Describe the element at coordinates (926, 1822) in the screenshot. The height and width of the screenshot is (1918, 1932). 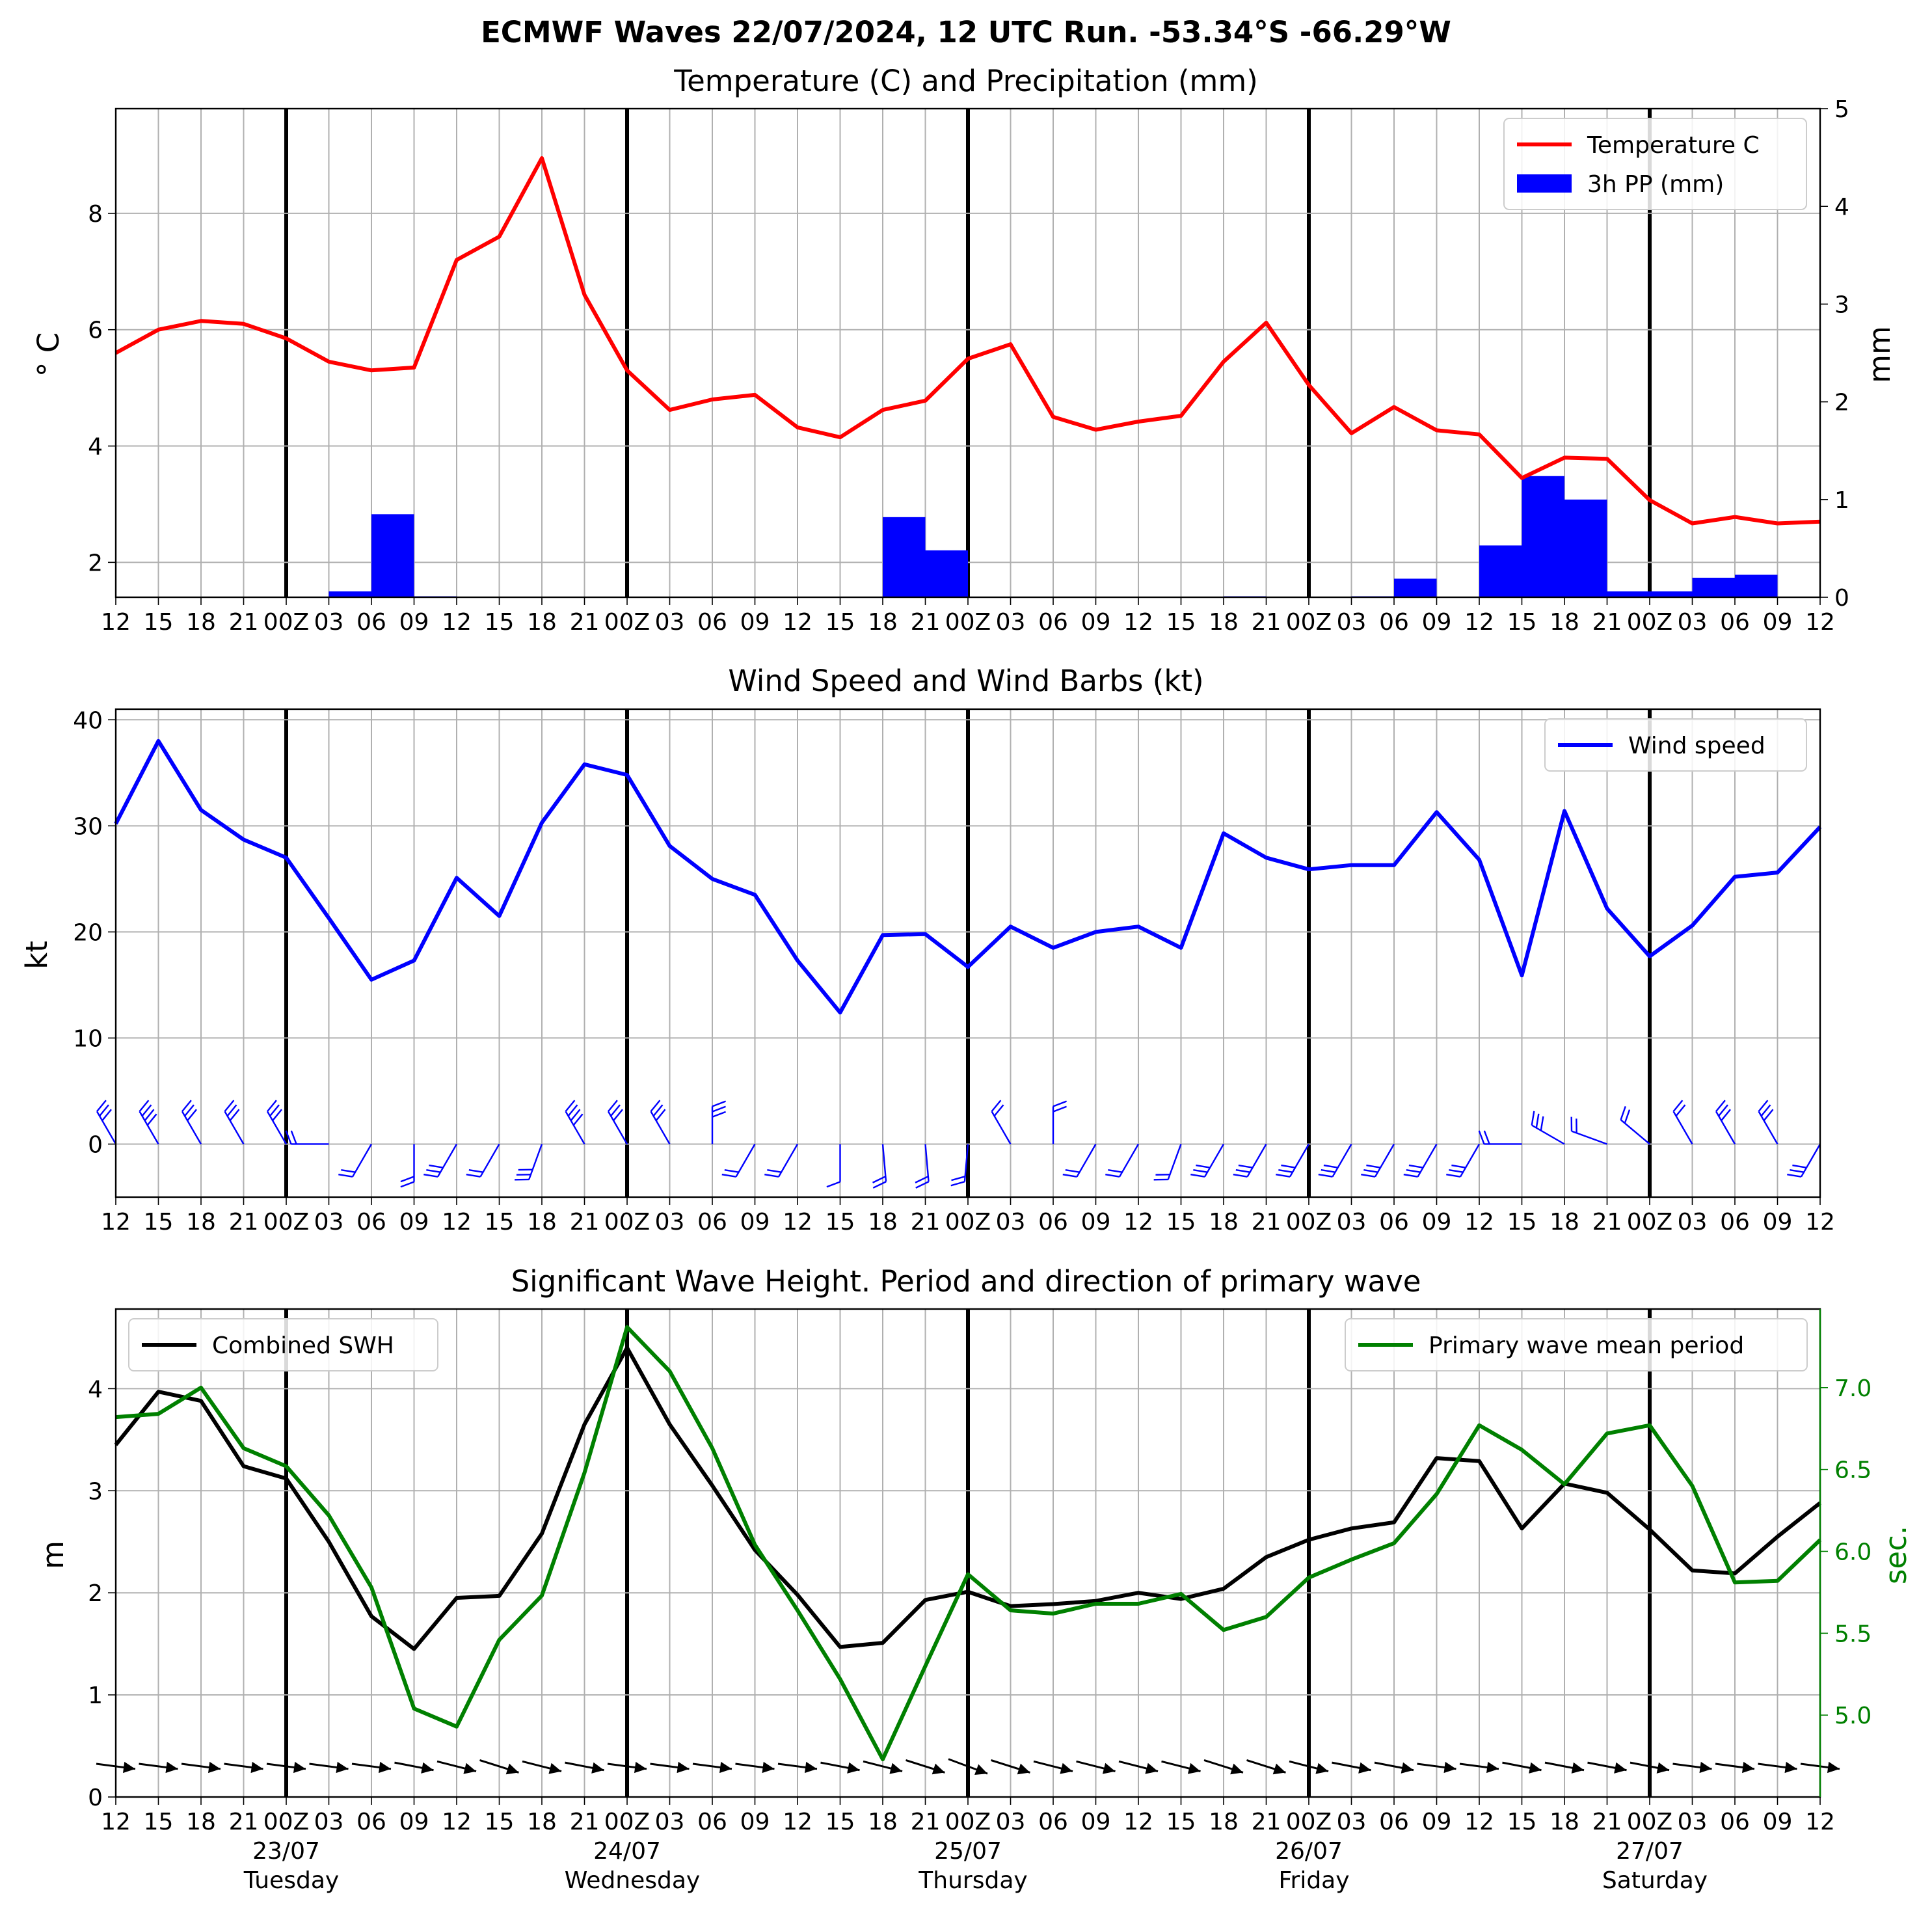
I see `p3-xtick-label: 21` at that location.